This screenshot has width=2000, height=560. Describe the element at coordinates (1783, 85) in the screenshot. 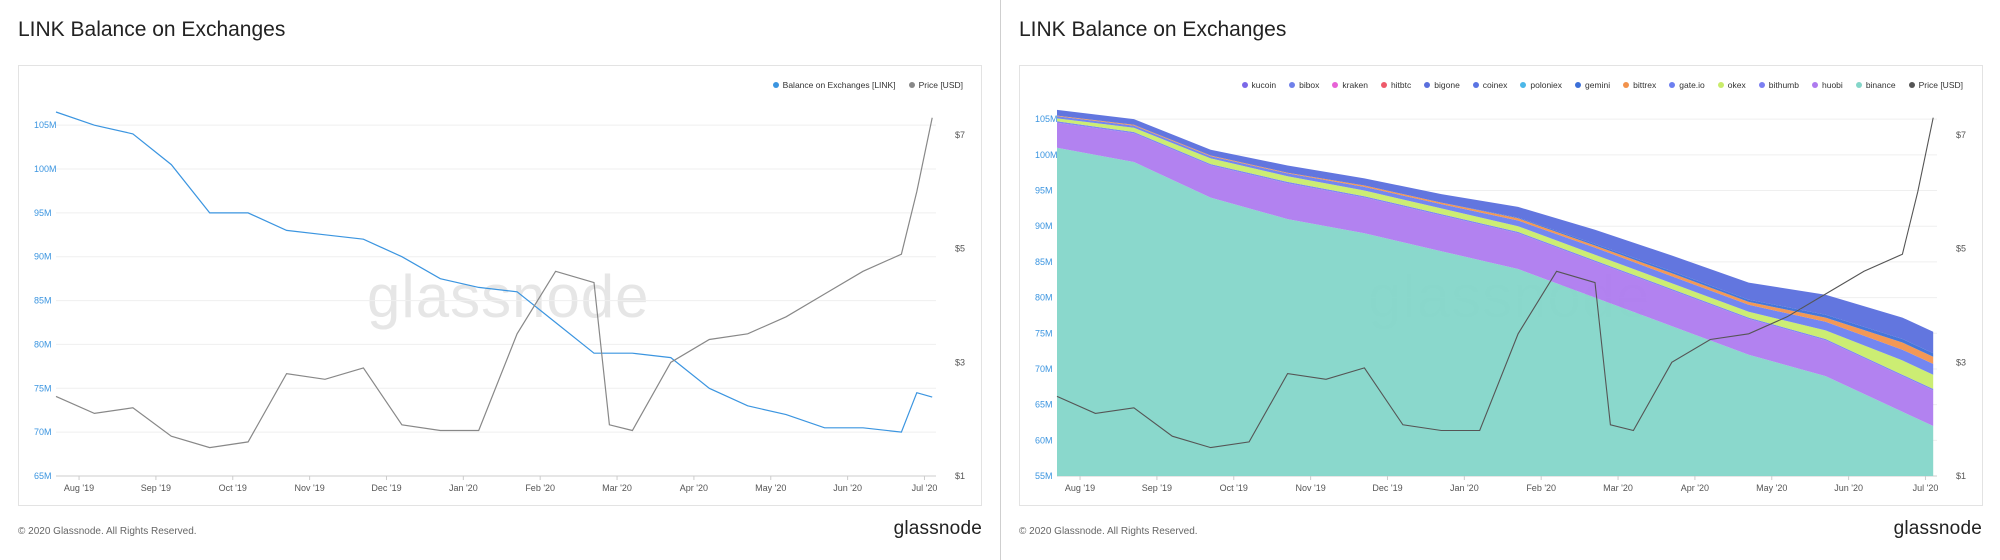

I see `legend-label: bithumb` at that location.